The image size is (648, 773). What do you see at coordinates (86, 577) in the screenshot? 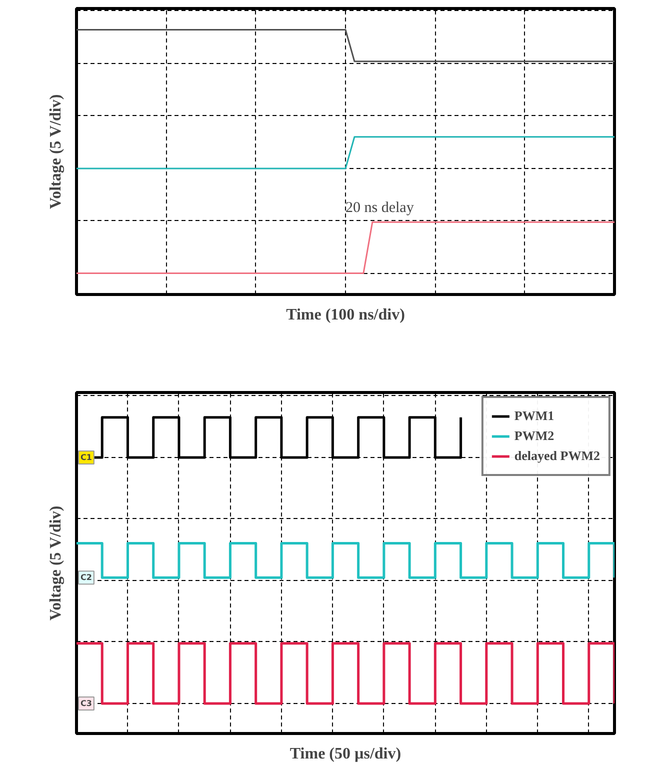
I see `annotation: C2` at bounding box center [86, 577].